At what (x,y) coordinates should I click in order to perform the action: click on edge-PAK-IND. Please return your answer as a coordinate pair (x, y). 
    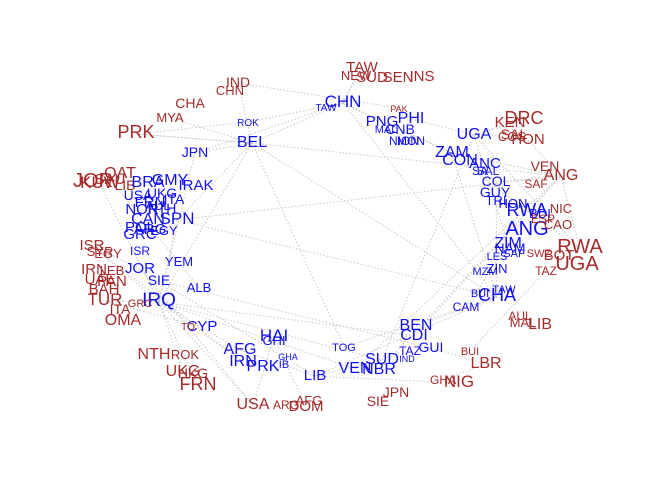
    Looking at the image, I should click on (318, 95).